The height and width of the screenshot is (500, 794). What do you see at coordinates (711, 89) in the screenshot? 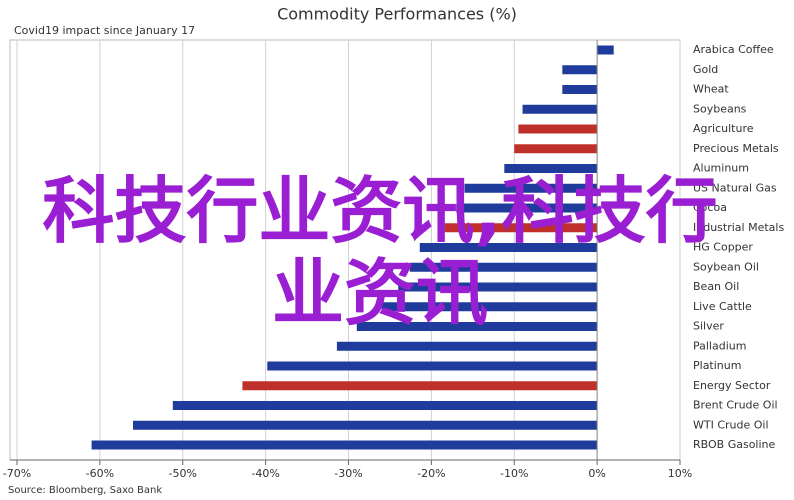
I see `y-tick-label: Wheat` at bounding box center [711, 89].